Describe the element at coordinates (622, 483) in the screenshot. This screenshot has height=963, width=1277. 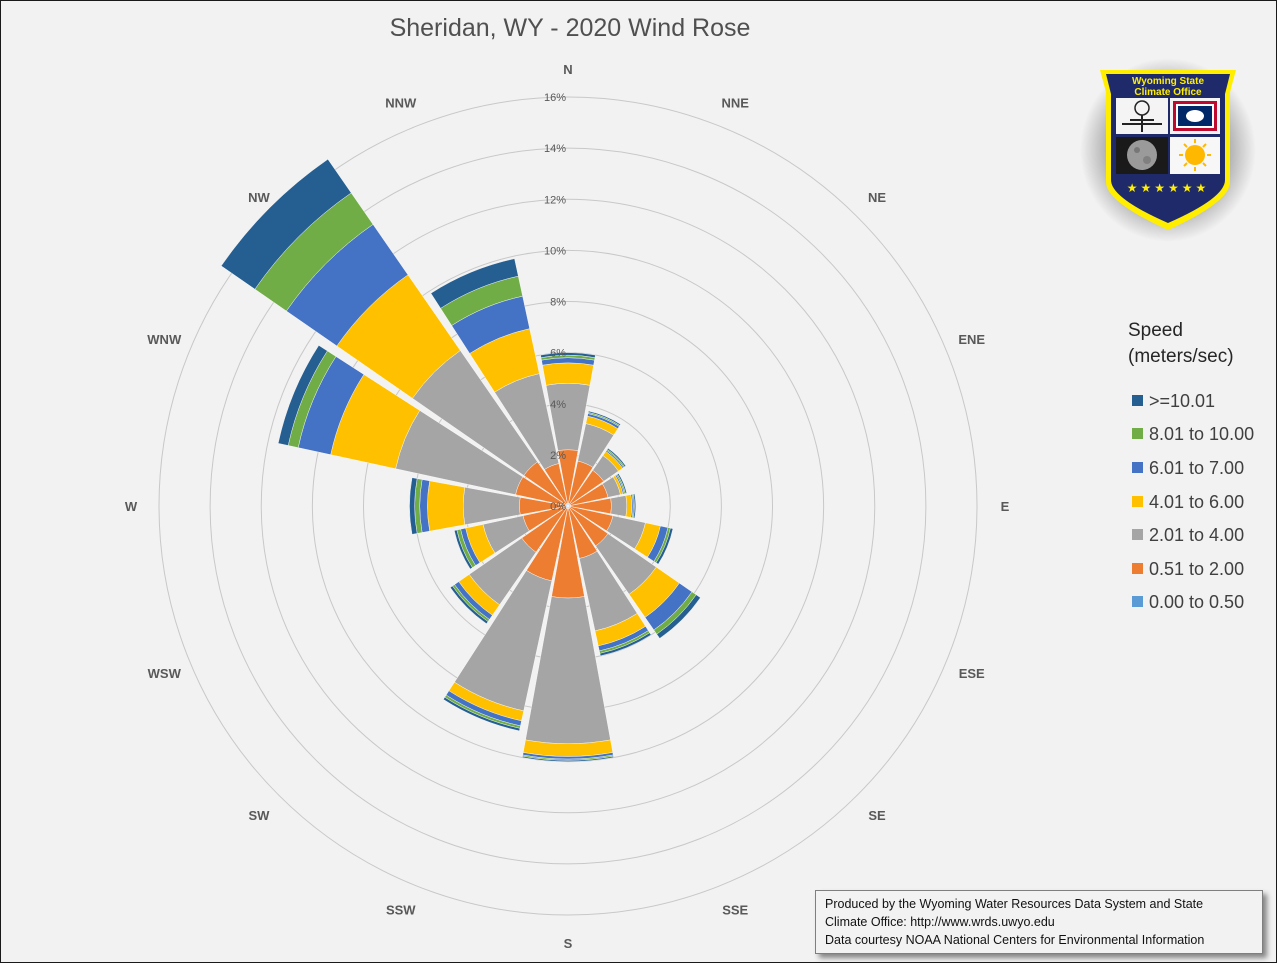
I see `petal-ENE-segment` at that location.